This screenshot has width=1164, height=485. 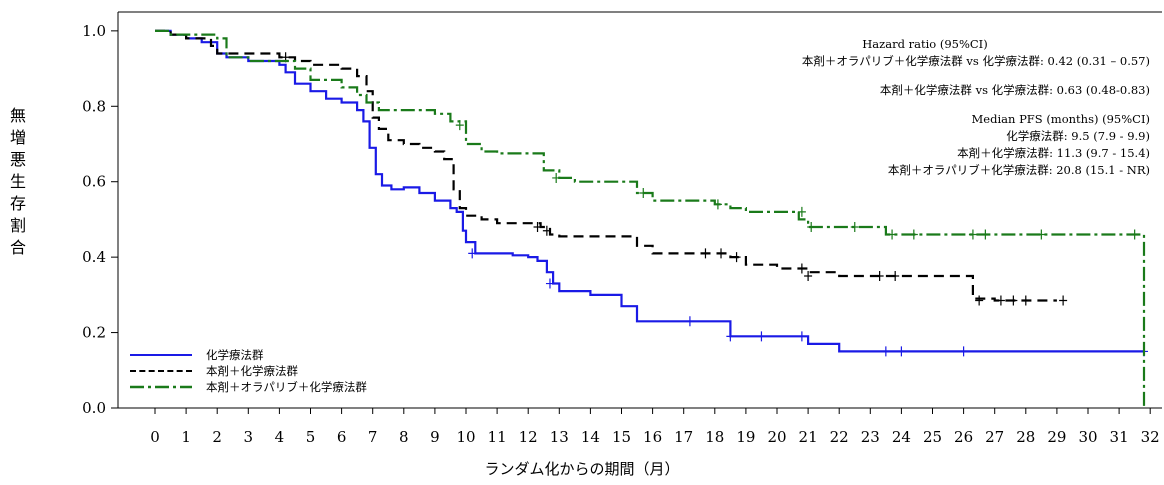 I want to click on x-tick-label: 5, so click(x=311, y=437).